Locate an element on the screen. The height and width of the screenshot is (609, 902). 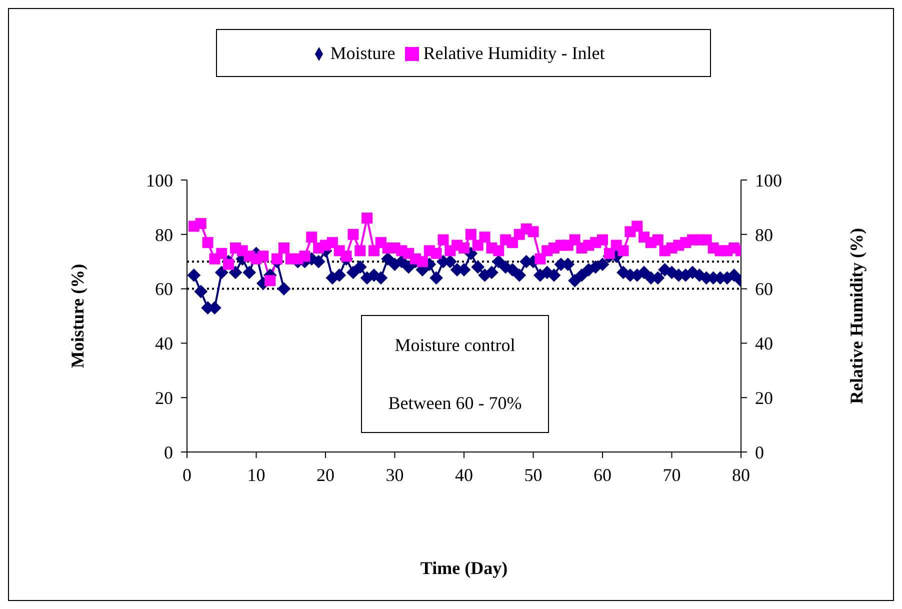
x-tick-label: 40 is located at coordinates (464, 474).